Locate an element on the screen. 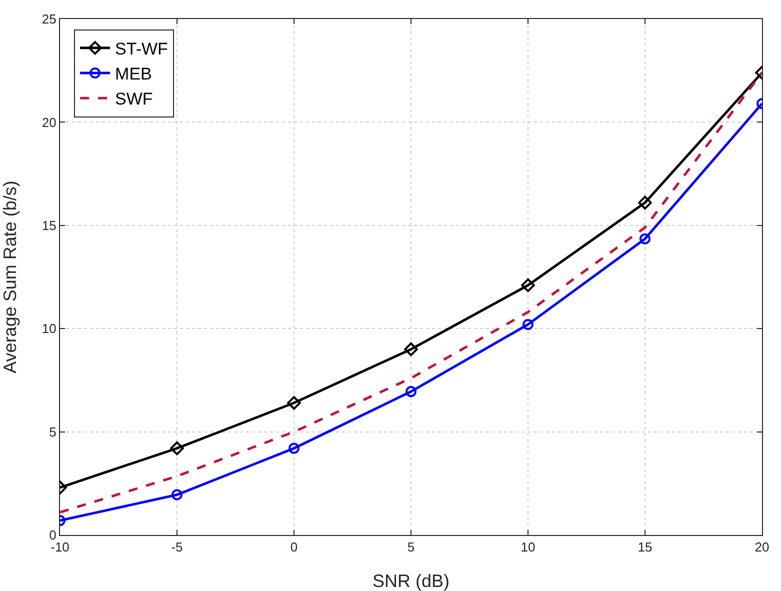 This screenshot has width=781, height=591. y-tick-label: 20 is located at coordinates (49, 122).